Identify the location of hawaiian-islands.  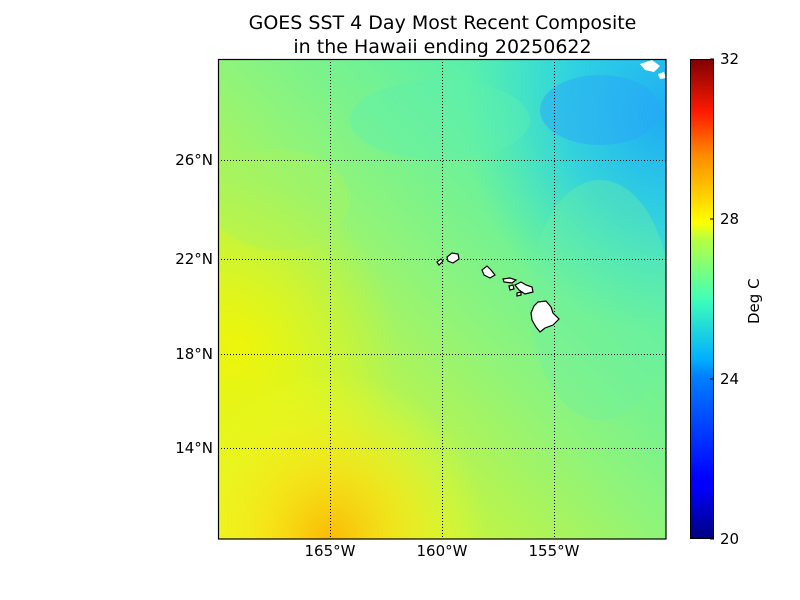
(498, 292).